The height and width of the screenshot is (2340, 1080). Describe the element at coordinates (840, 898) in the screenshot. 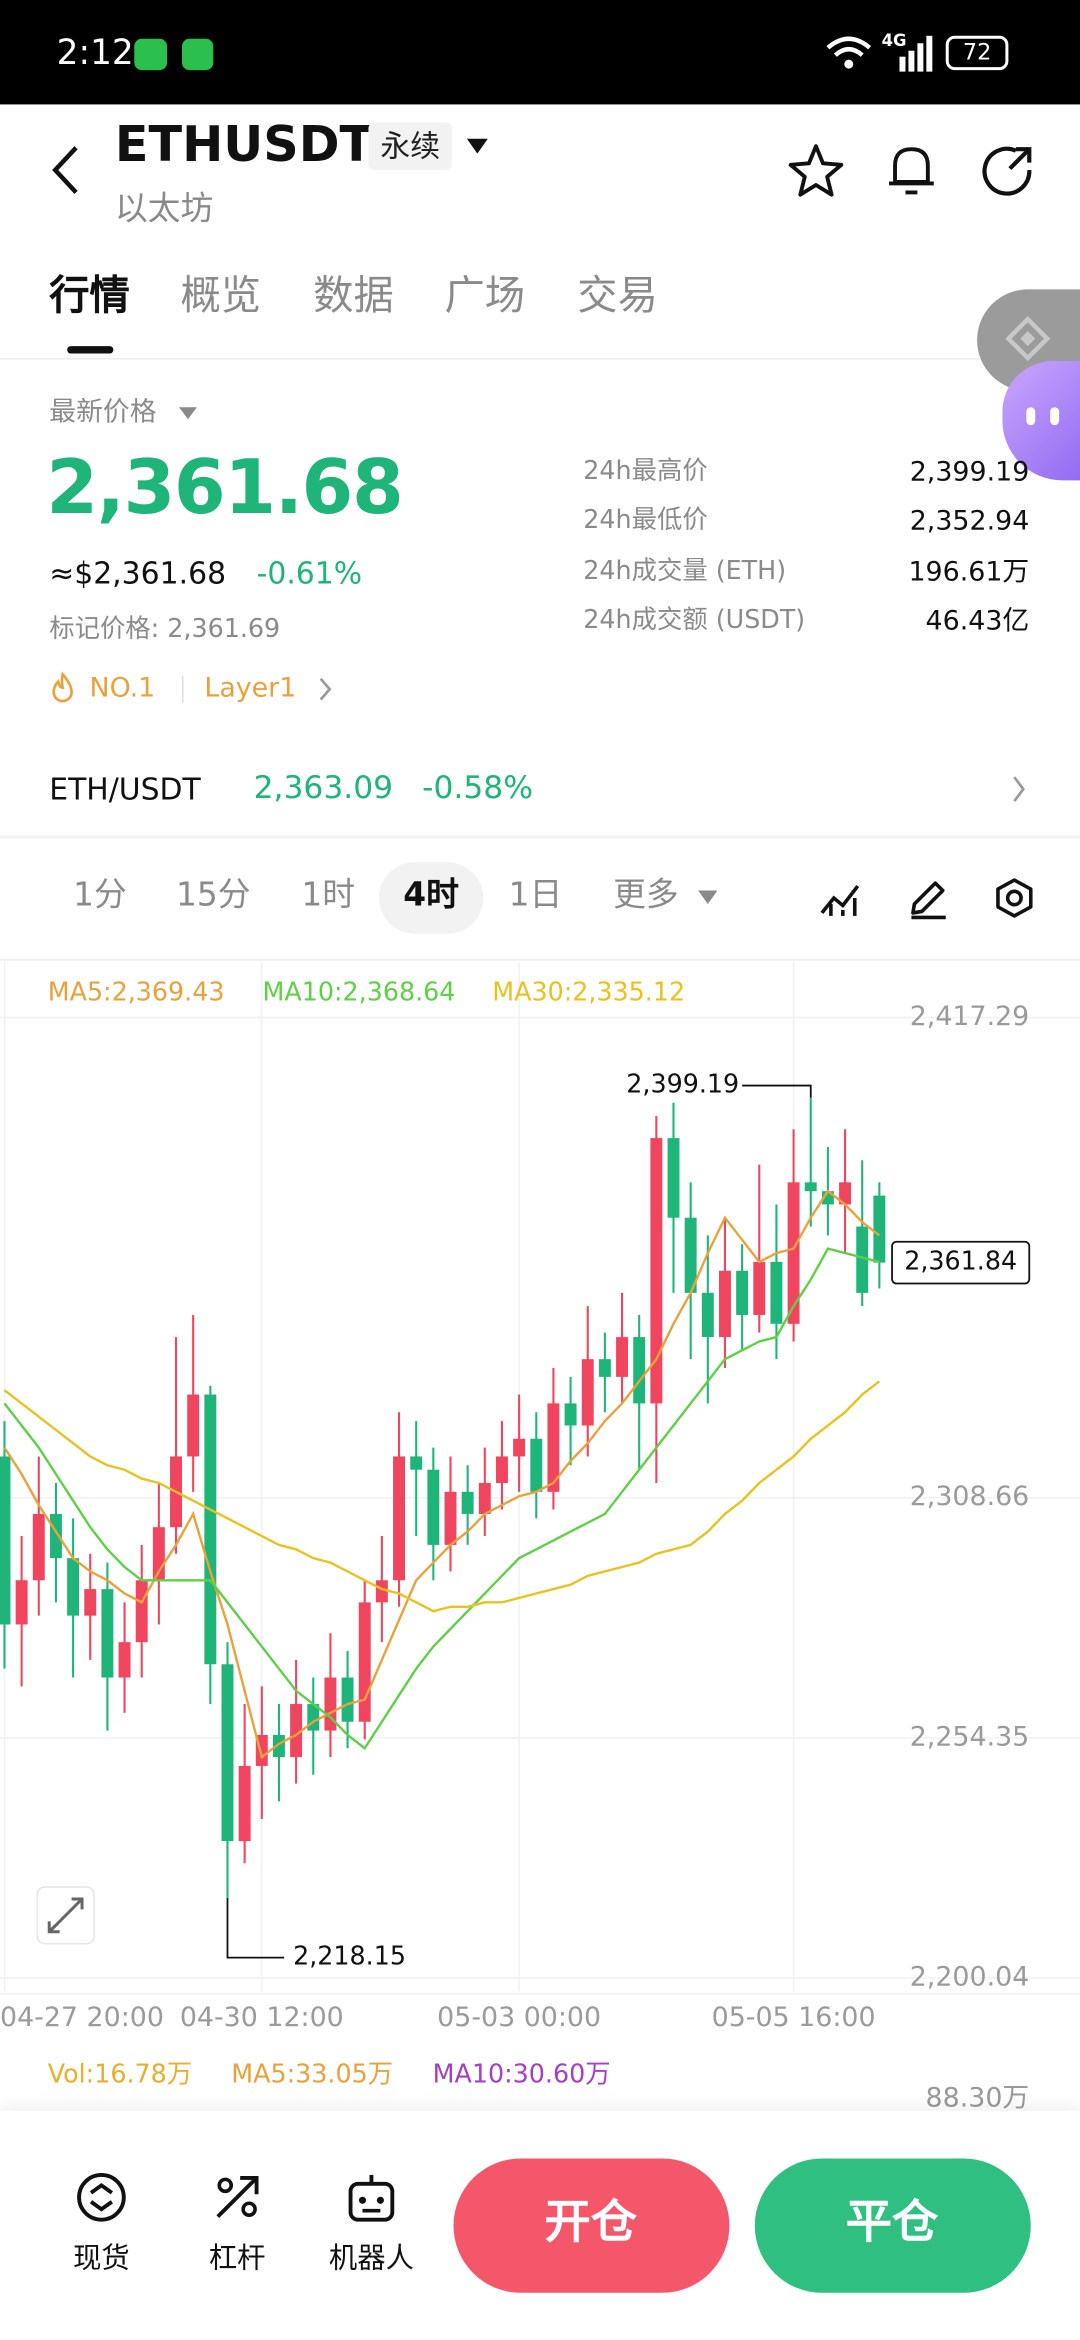

I see `indicator-button` at that location.